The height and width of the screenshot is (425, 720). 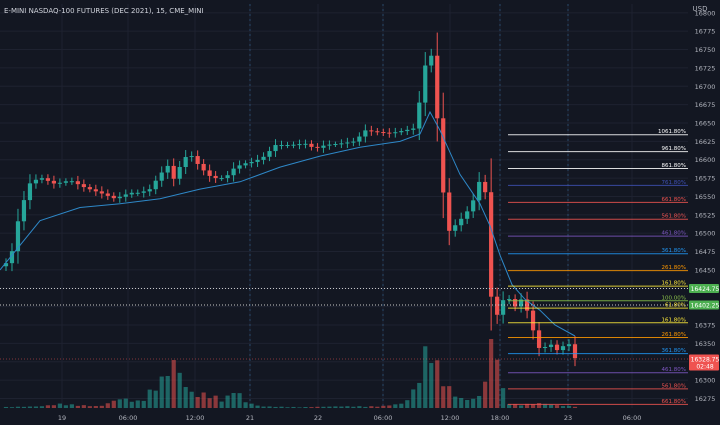 I want to click on x-axis-background, so click(x=360, y=416).